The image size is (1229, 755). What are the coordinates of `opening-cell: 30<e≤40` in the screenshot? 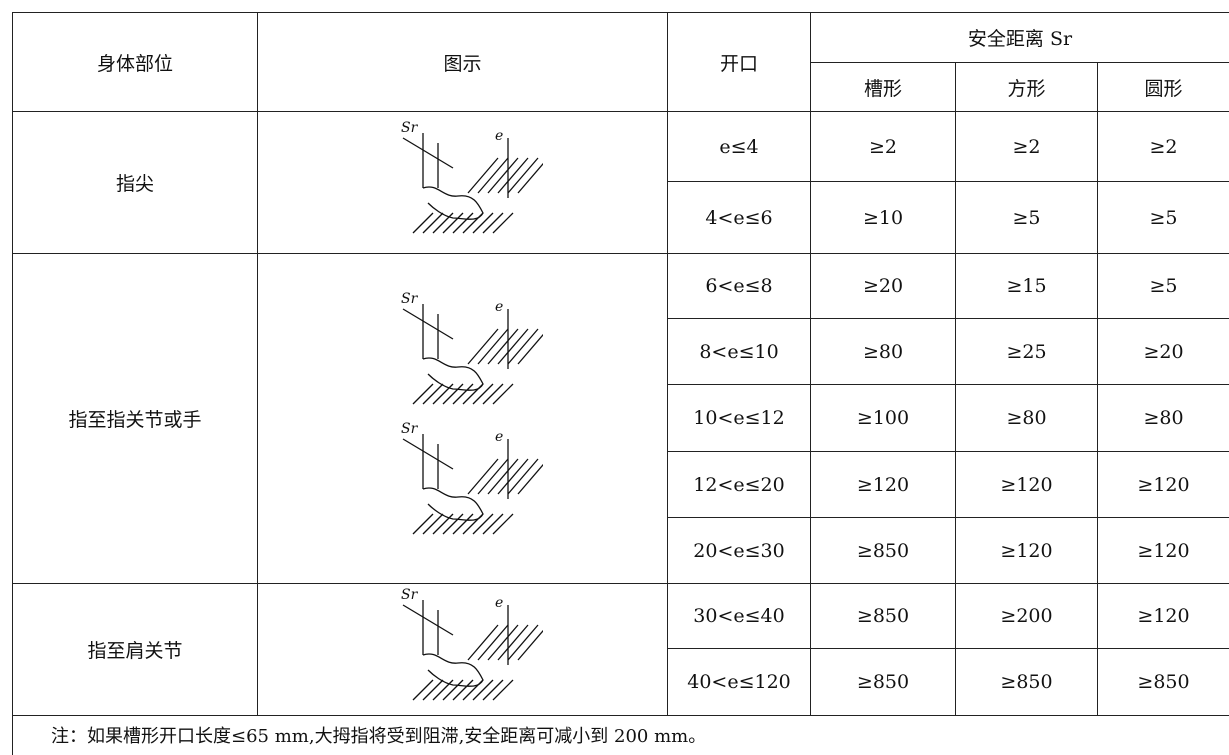 It's located at (739, 616).